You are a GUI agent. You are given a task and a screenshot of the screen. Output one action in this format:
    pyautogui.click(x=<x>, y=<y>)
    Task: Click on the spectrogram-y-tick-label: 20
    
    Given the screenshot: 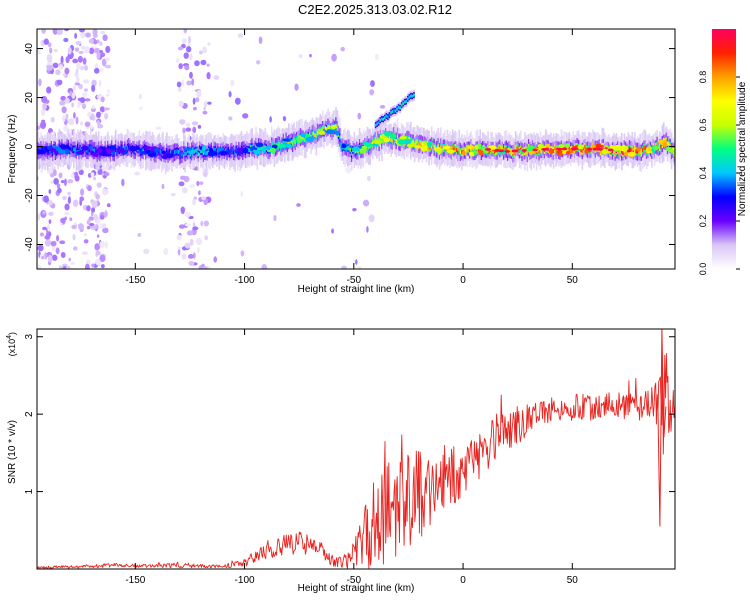 What is the action you would take?
    pyautogui.click(x=29, y=98)
    